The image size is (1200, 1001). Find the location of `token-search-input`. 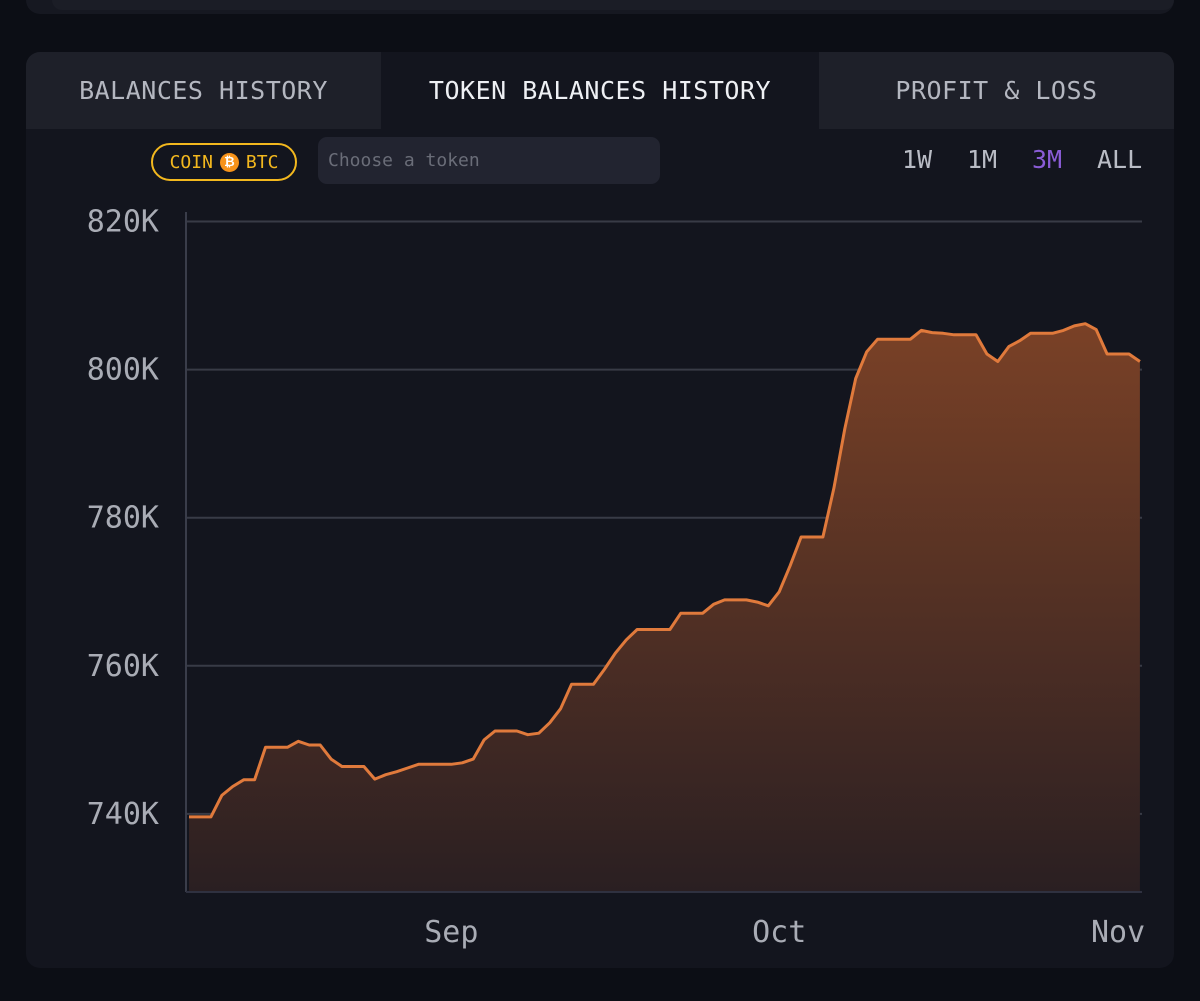

token-search-input is located at coordinates (489, 160).